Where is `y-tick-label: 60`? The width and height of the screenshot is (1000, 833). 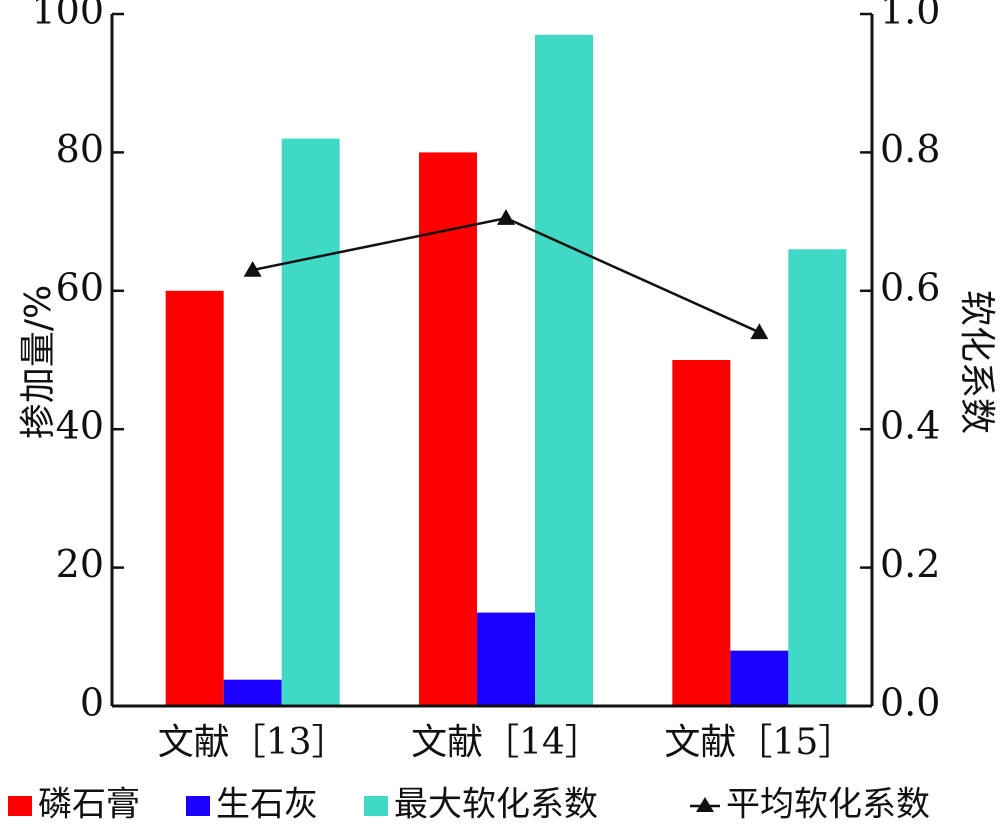
y-tick-label: 60 is located at coordinates (80, 287).